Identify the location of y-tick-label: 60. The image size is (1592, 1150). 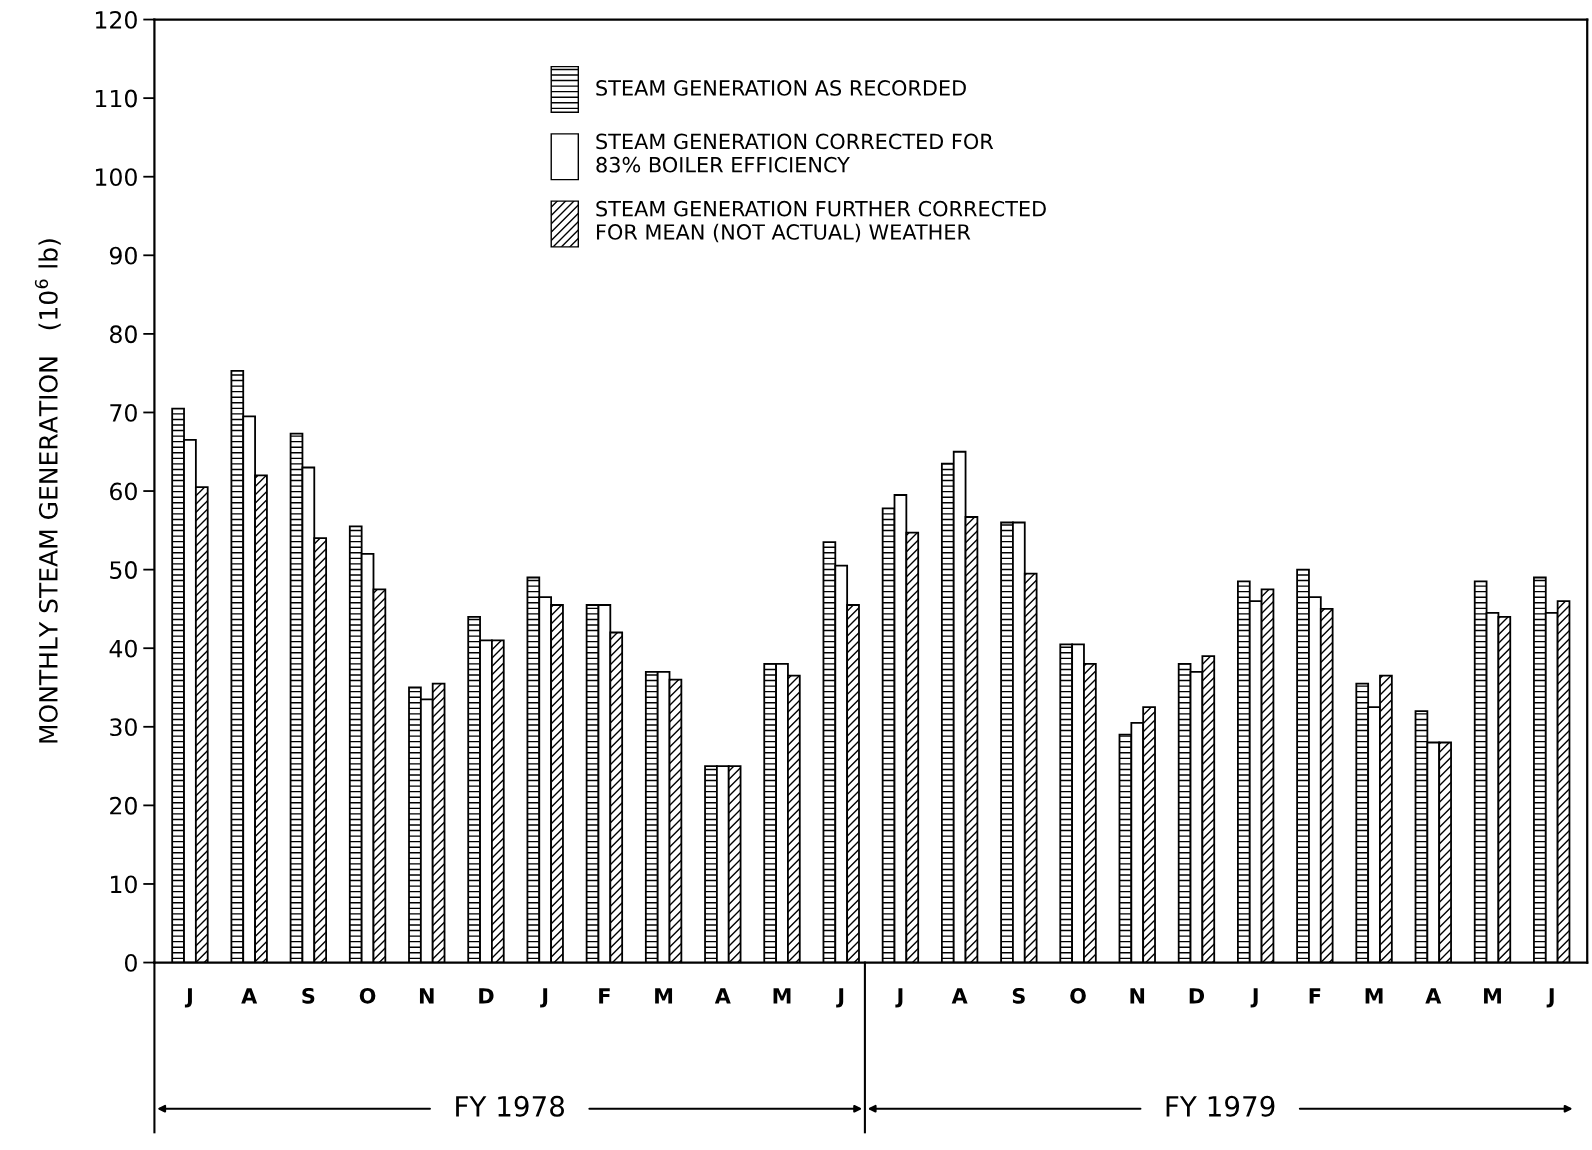
(123, 491).